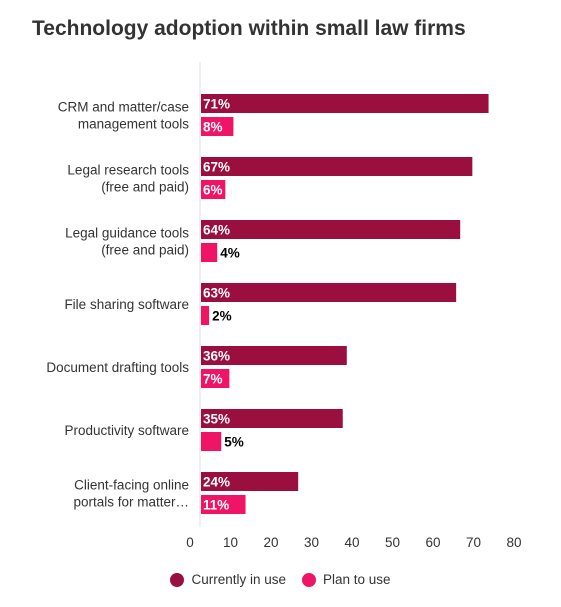 The height and width of the screenshot is (607, 561). Describe the element at coordinates (145, 250) in the screenshot. I see `category-label-3-line-2: (free and paid)` at that location.